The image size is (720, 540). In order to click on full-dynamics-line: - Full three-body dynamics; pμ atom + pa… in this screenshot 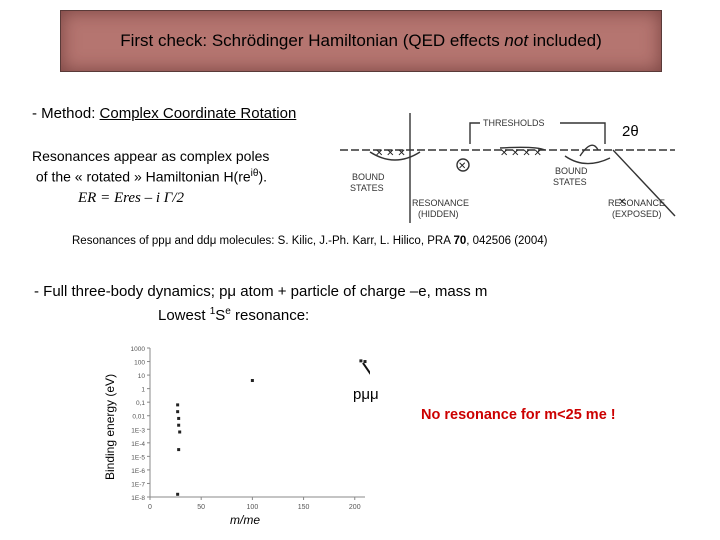, I will do `click(261, 291)`.